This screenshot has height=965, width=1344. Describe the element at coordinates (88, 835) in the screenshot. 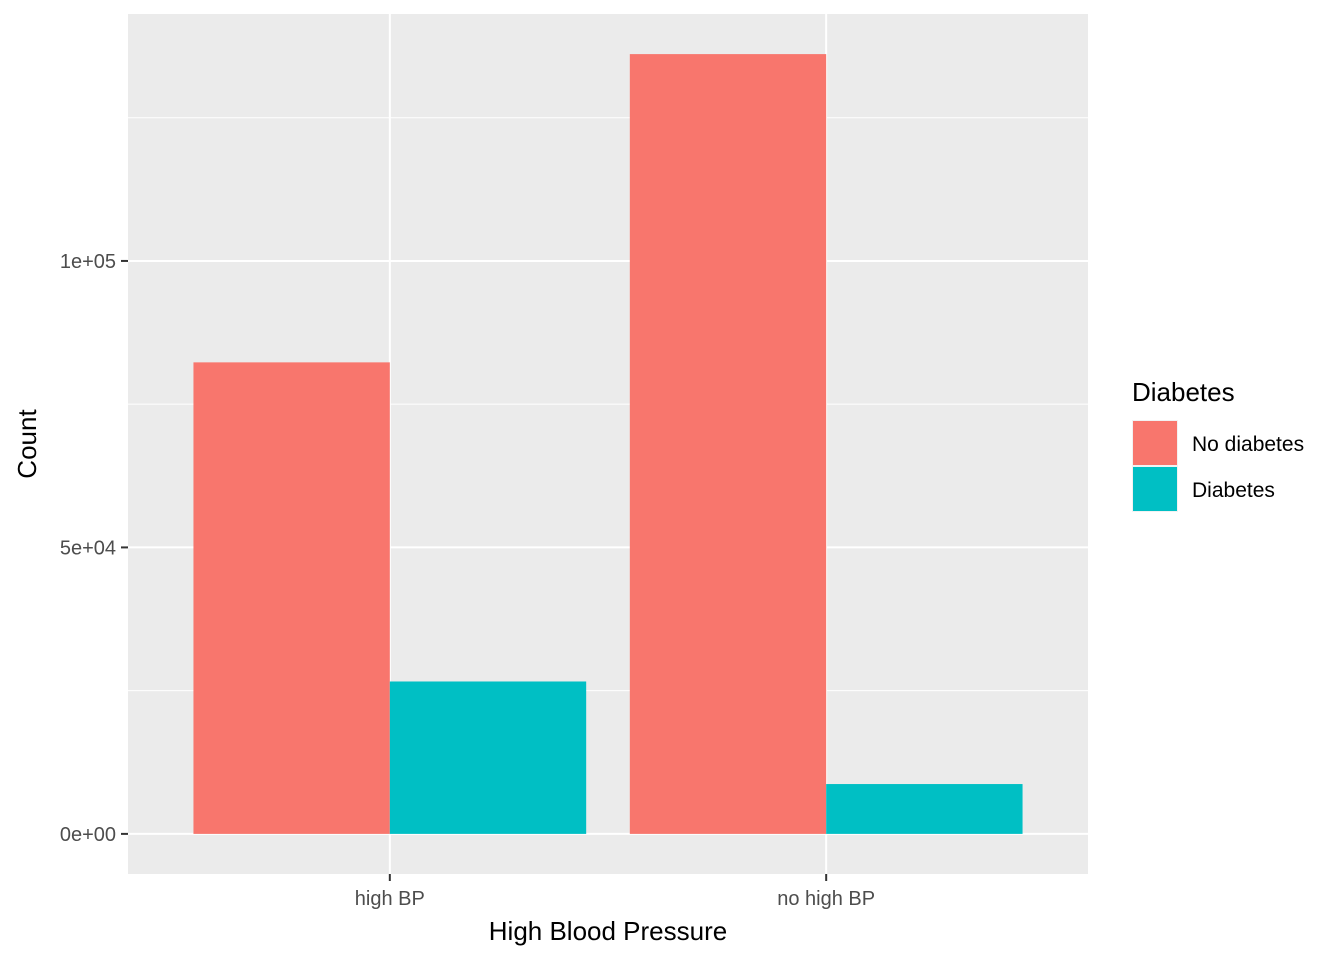

I see `y-tick-label: 0e+00` at that location.